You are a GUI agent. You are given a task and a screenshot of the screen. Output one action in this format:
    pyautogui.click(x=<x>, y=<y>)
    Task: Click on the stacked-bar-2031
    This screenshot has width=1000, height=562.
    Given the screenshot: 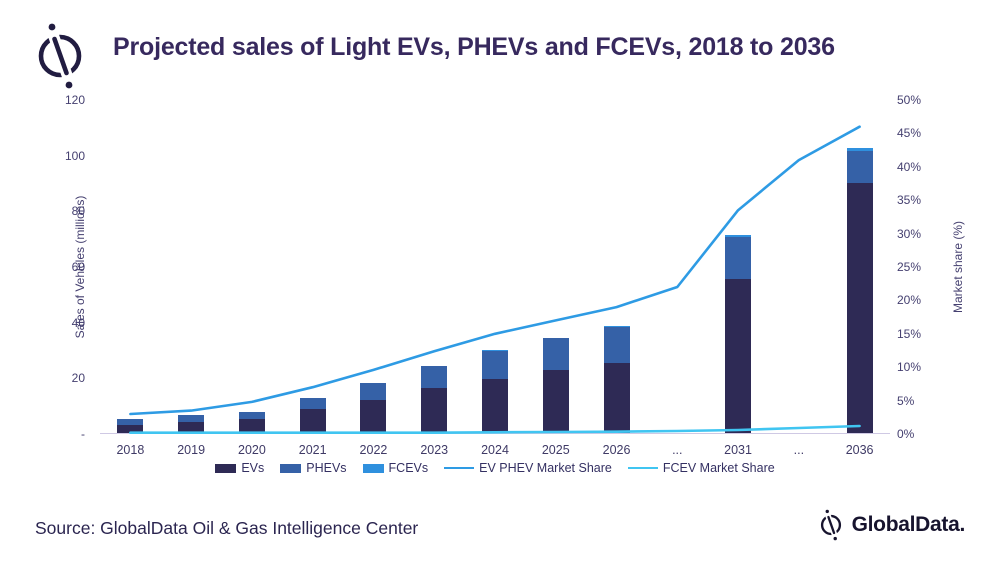 What is the action you would take?
    pyautogui.click(x=738, y=334)
    